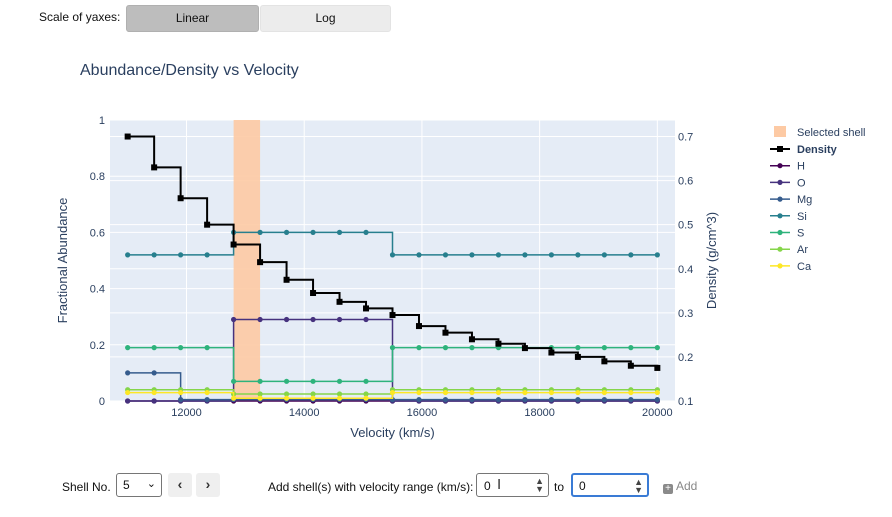 This screenshot has height=517, width=892. What do you see at coordinates (192, 18) in the screenshot?
I see `linear-scale-button: Linear` at bounding box center [192, 18].